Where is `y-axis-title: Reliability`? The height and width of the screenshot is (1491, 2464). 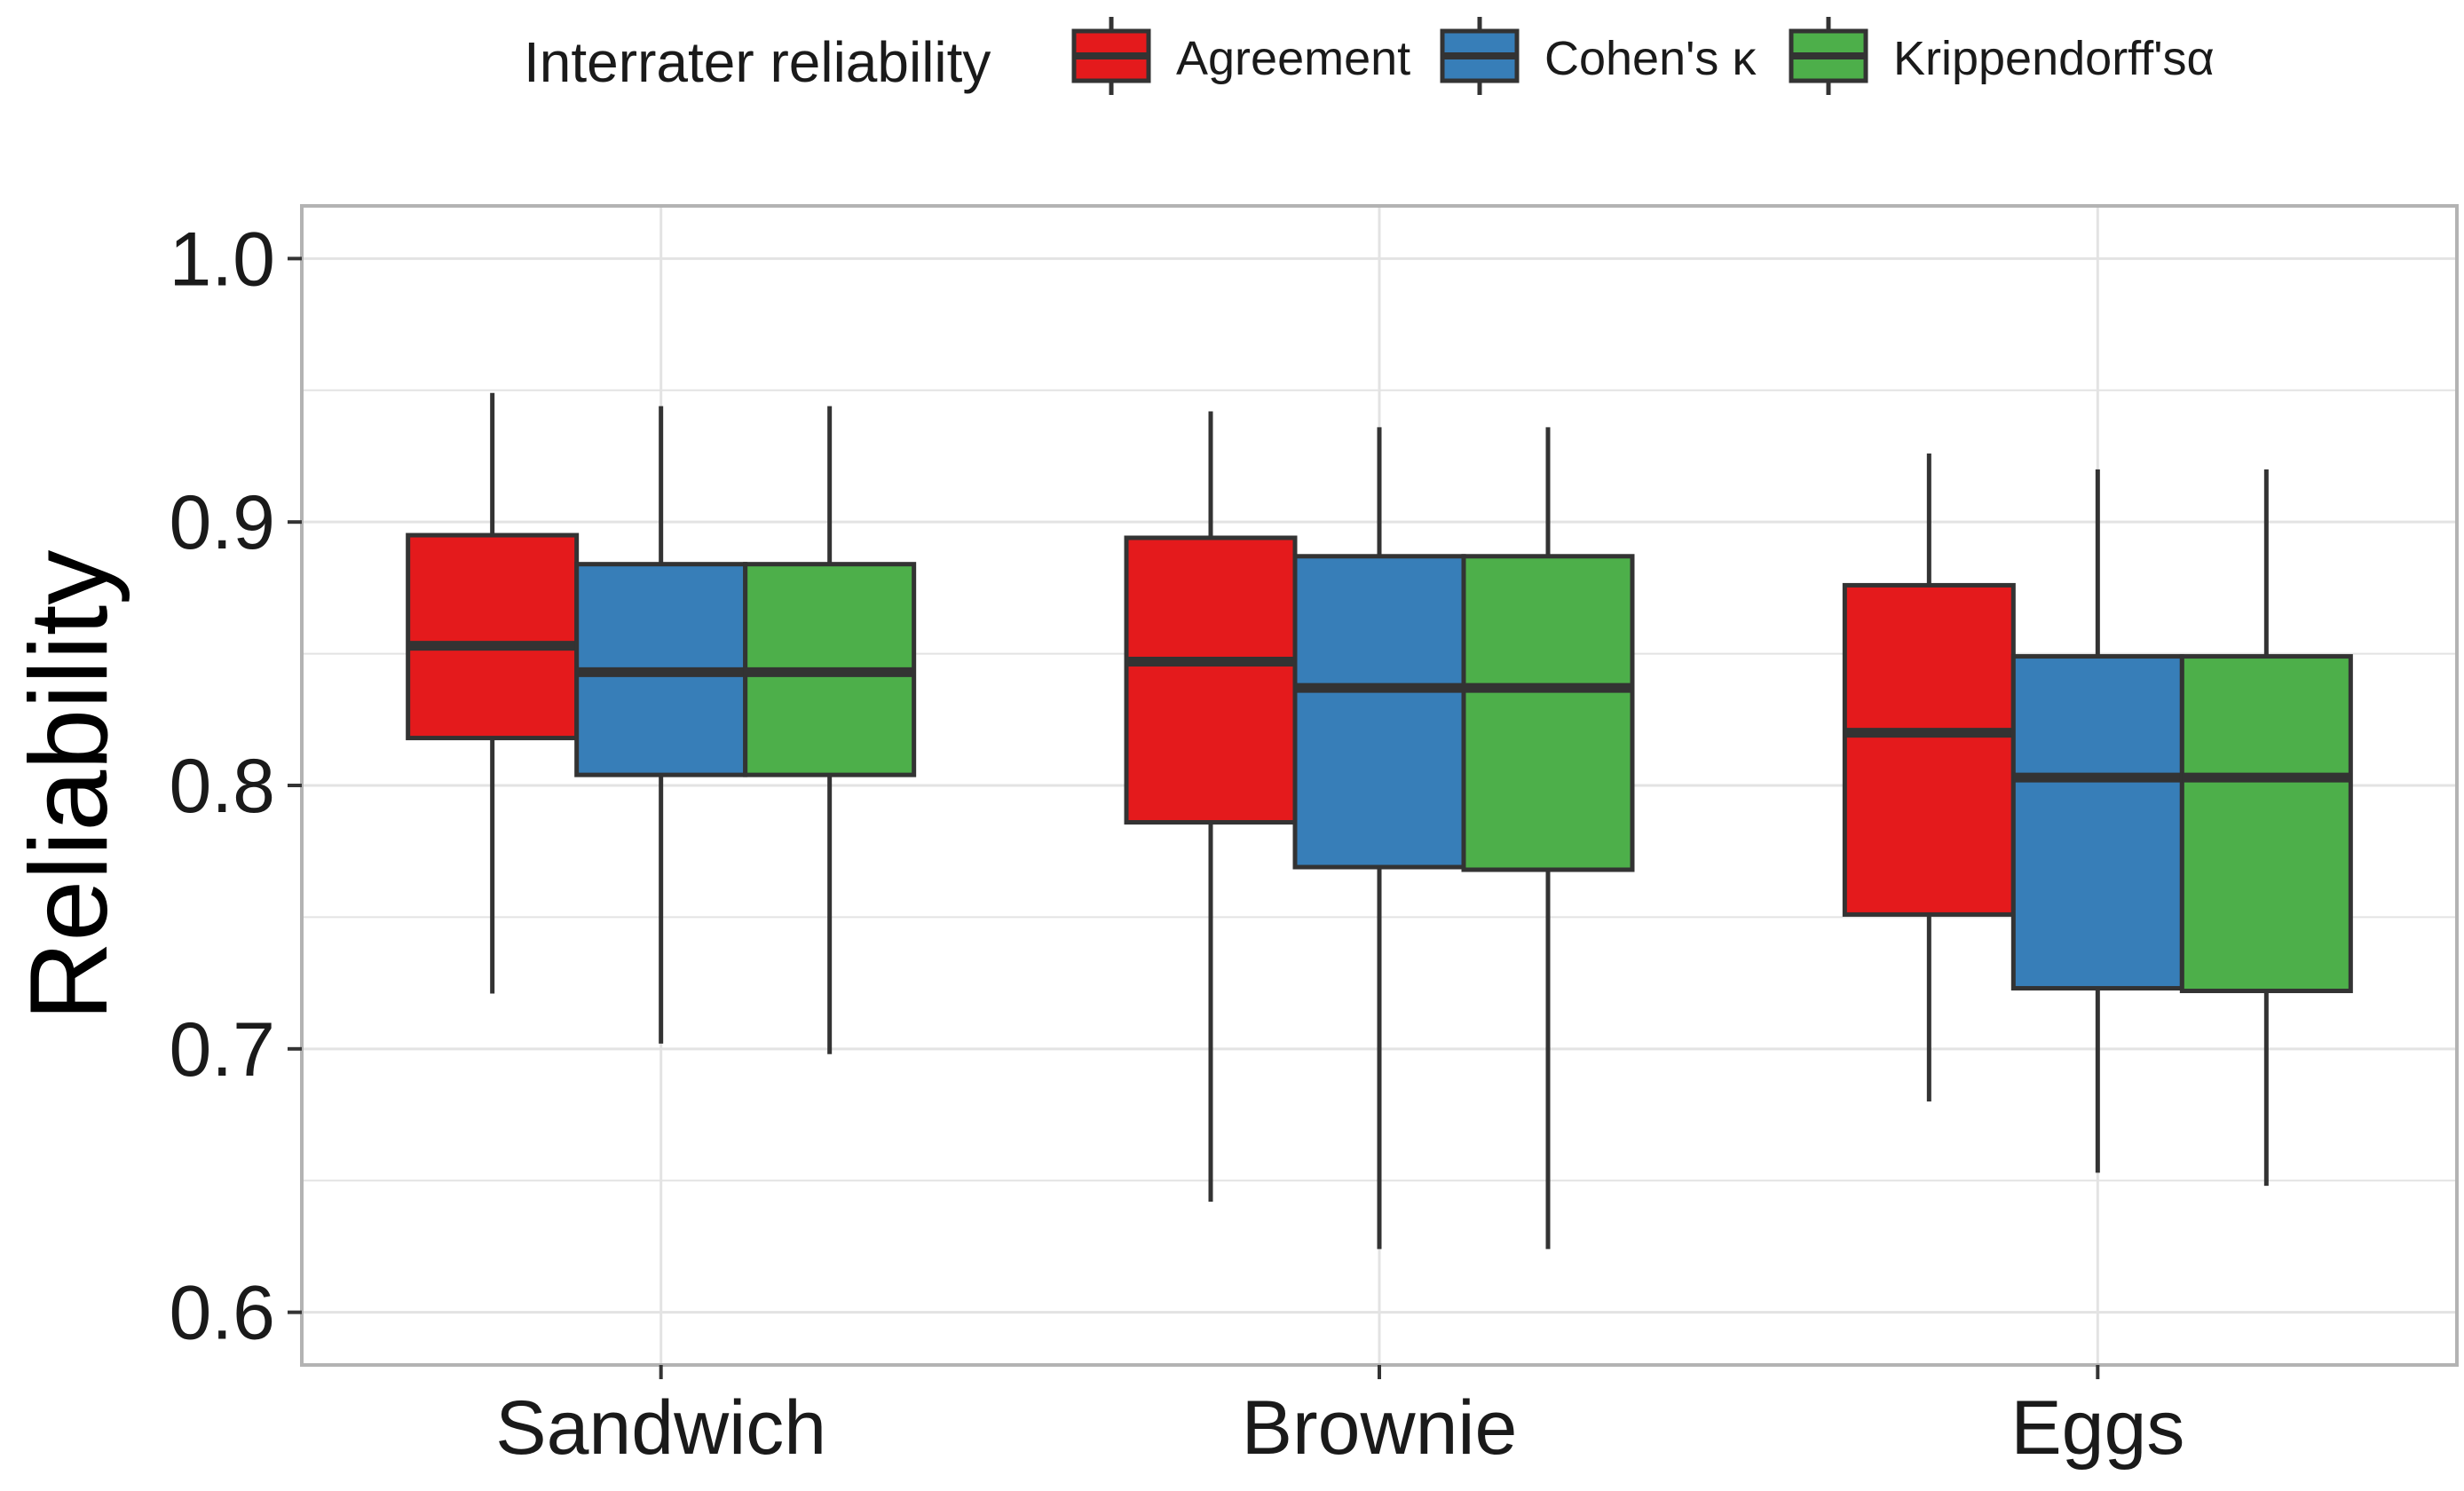 y-axis-title: Reliability is located at coordinates (69, 786).